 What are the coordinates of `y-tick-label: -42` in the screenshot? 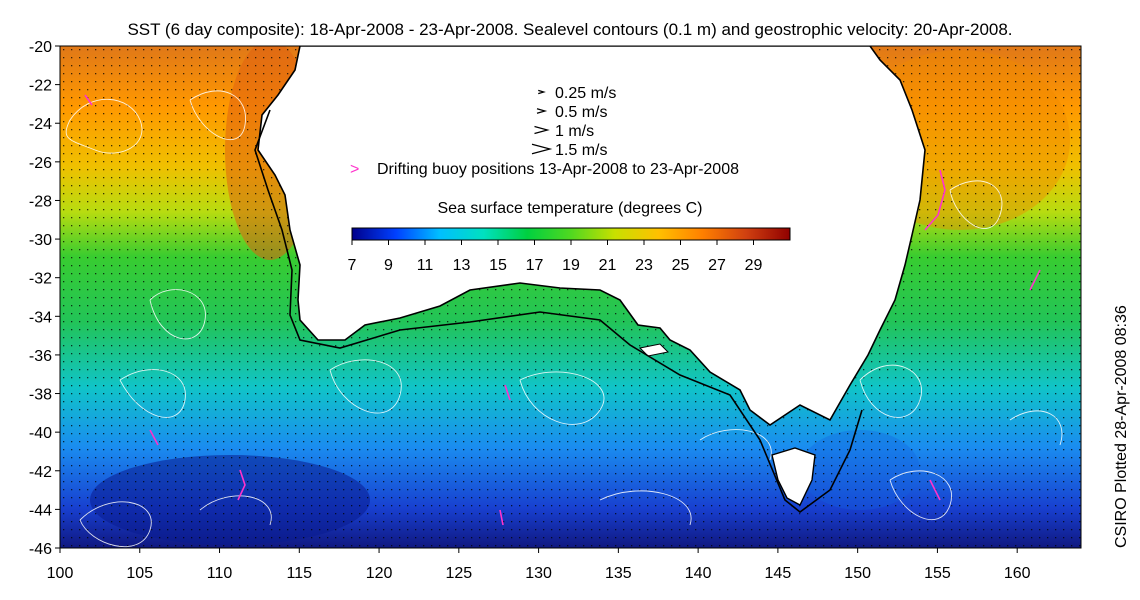 It's located at (40, 472).